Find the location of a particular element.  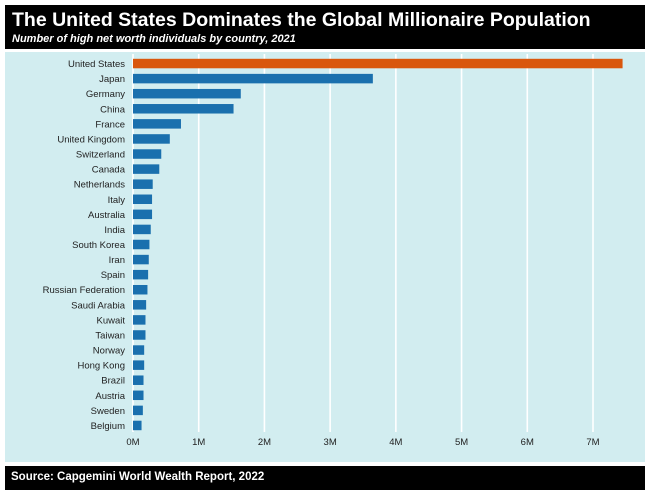

category-label: Canada is located at coordinates (109, 170).